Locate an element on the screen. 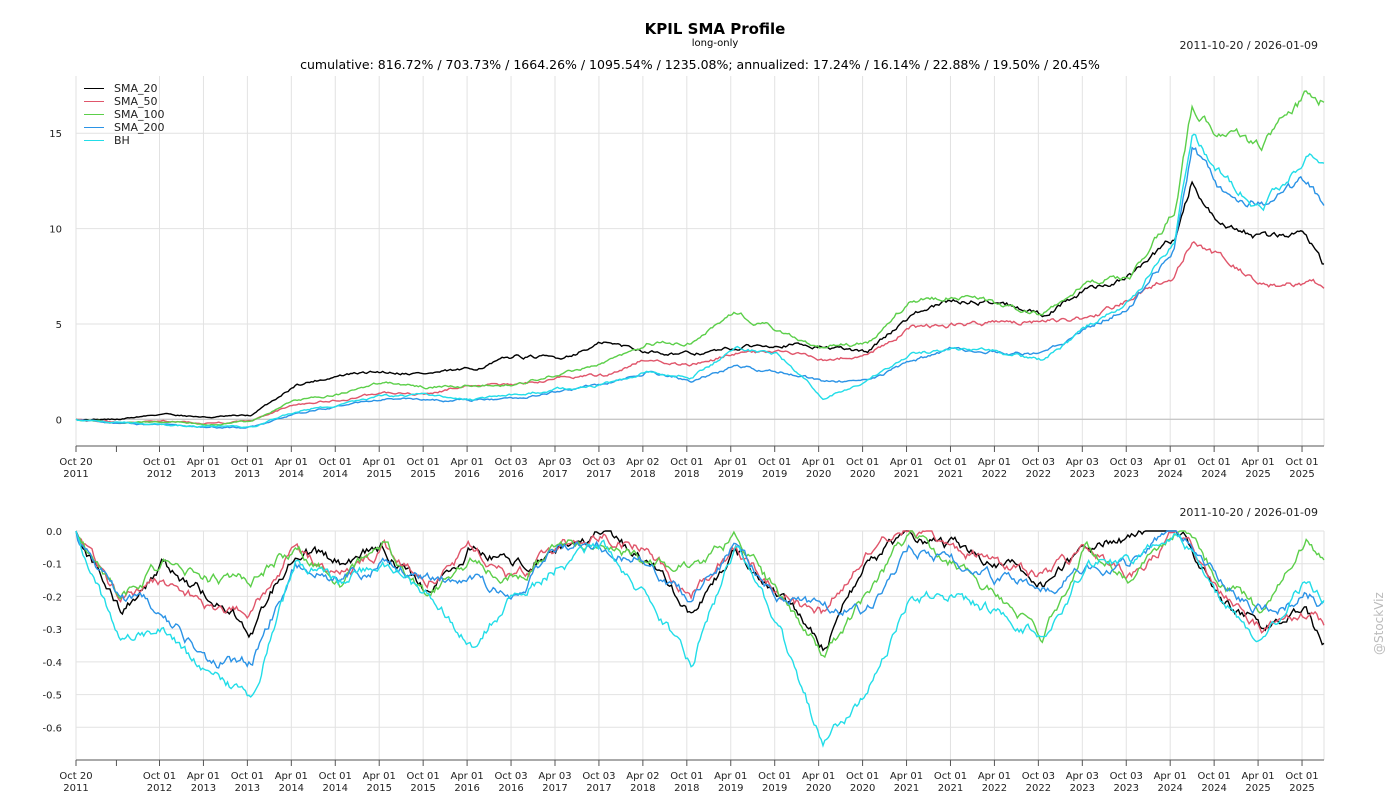  y-tick-label: -0.3 is located at coordinates (52, 630).